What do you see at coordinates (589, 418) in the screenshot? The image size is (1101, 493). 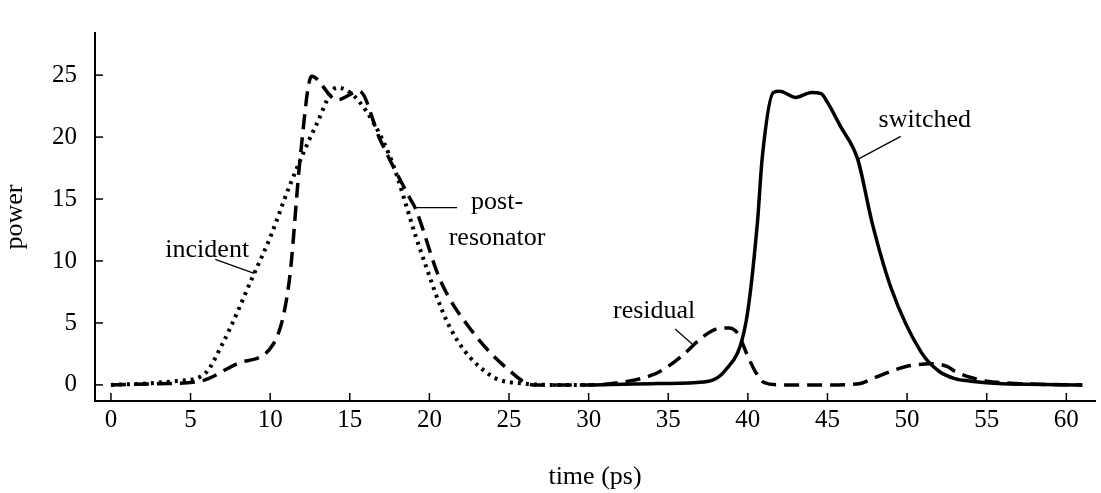 I see `x-tick-label: 30` at bounding box center [589, 418].